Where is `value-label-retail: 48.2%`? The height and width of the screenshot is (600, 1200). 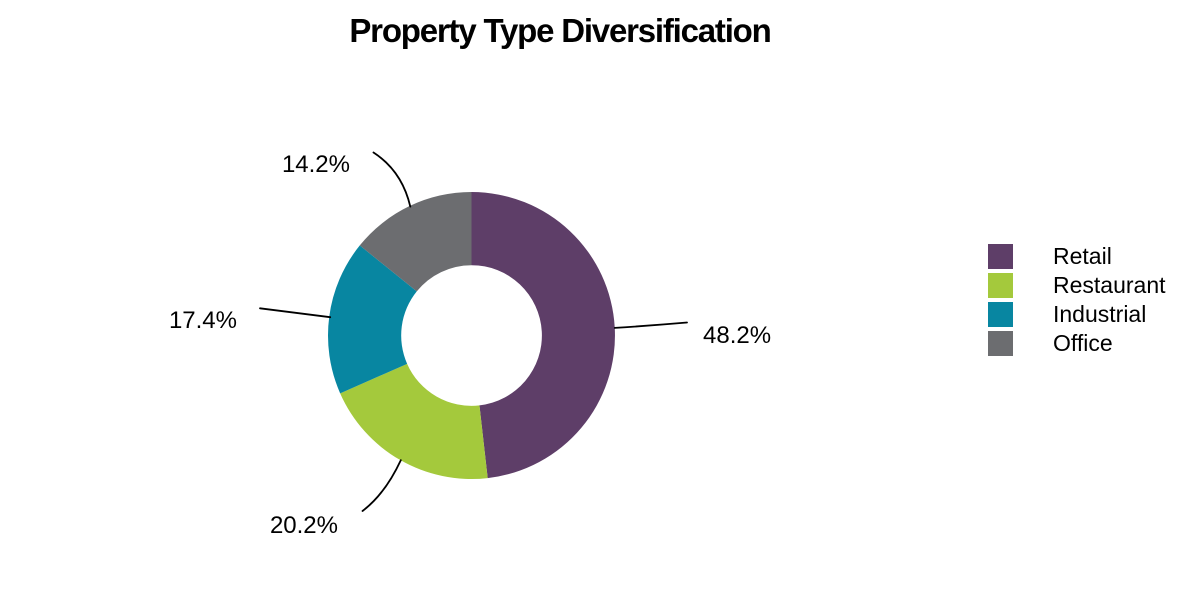
value-label-retail: 48.2% is located at coordinates (737, 335).